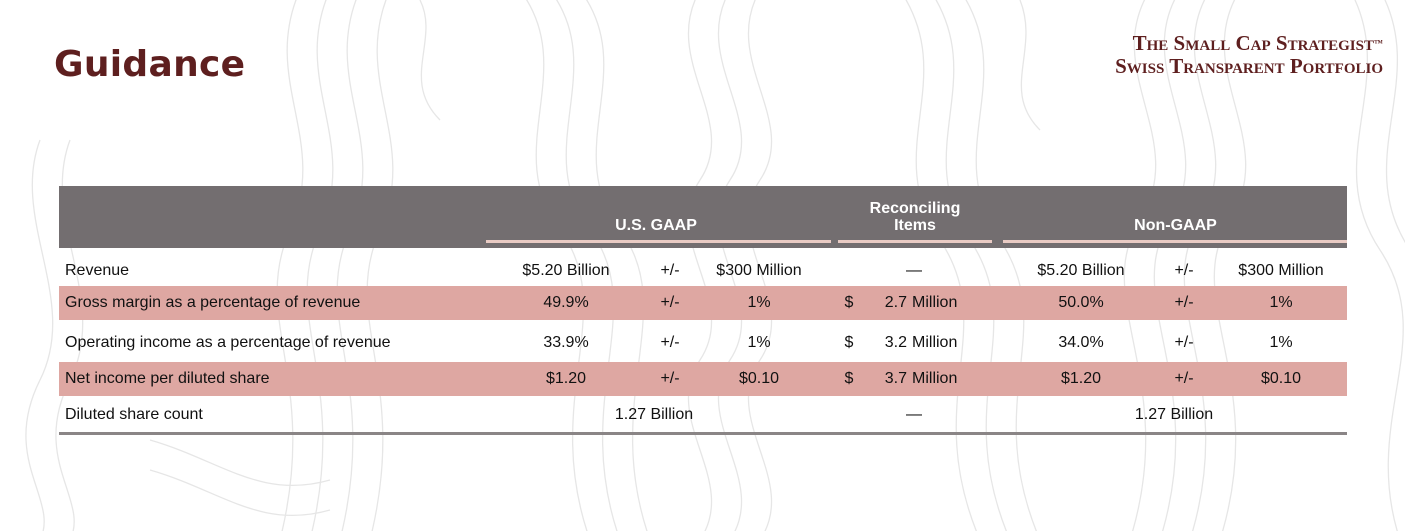 This screenshot has width=1405, height=531. I want to click on row-label: Revenue, so click(97, 270).